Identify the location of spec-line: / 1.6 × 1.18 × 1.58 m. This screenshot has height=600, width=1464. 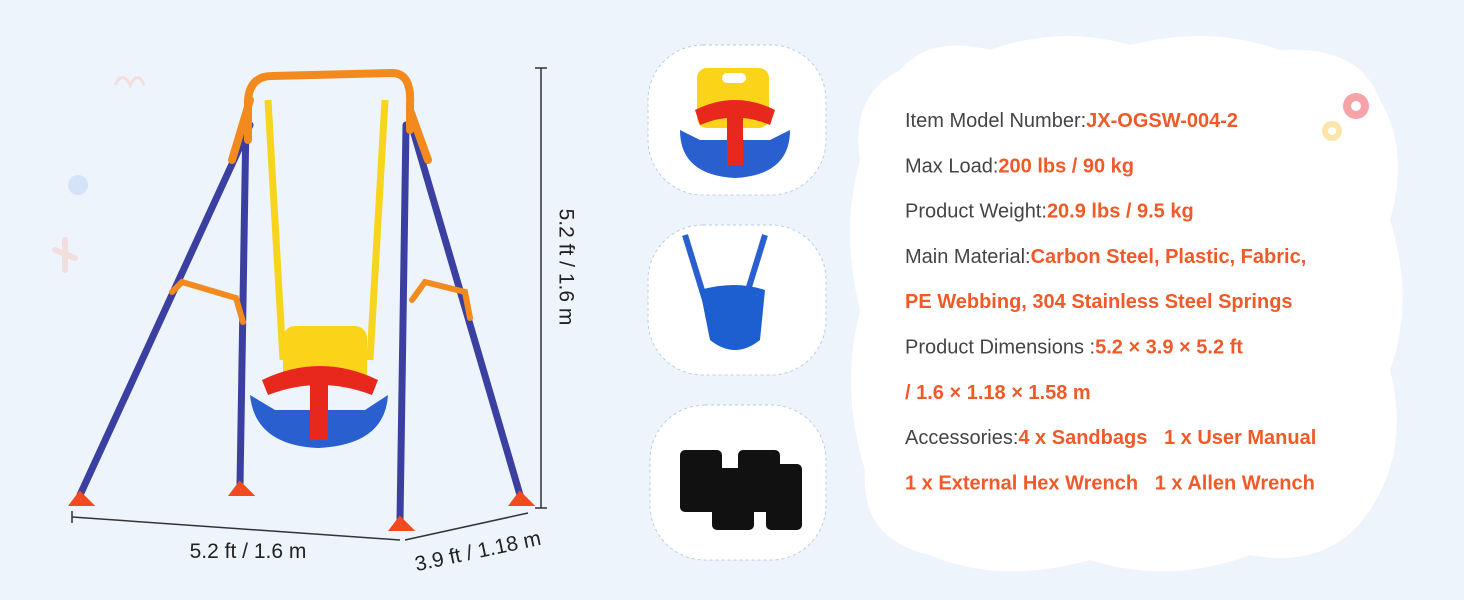
(998, 393).